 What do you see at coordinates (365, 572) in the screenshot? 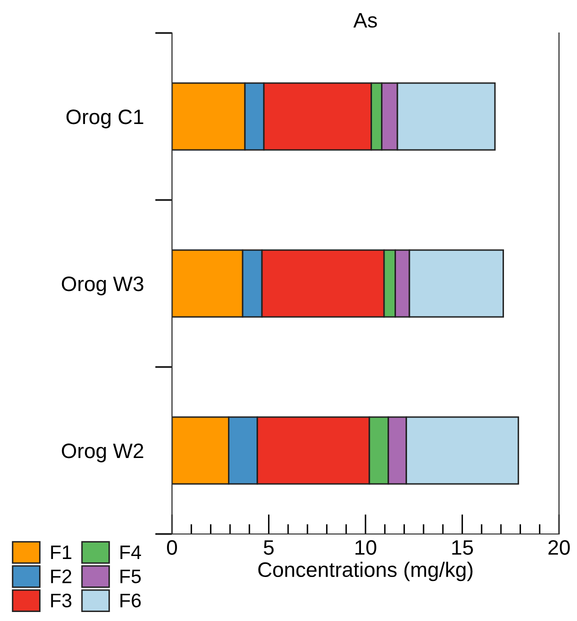
I see `x-axis-title: Concentrations (mg/kg)` at bounding box center [365, 572].